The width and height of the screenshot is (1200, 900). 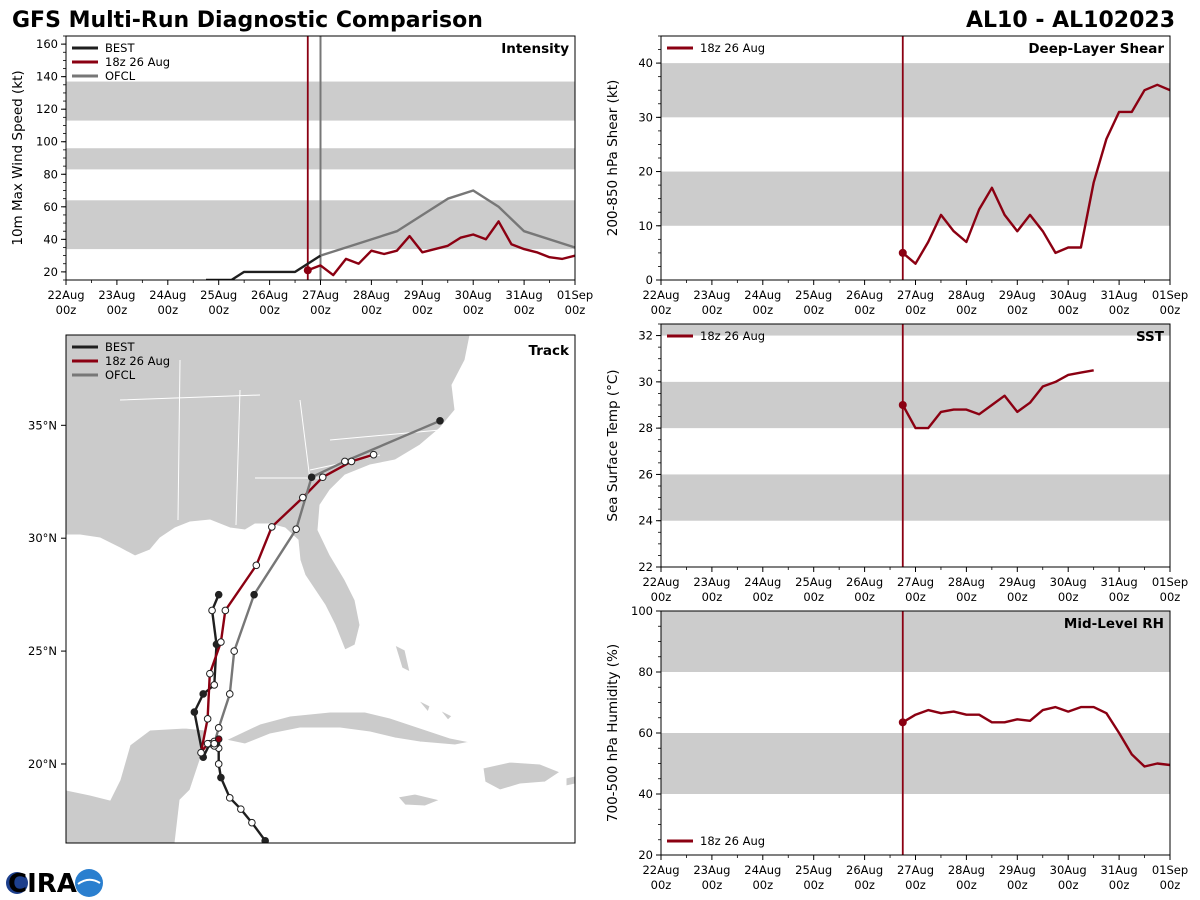 I want to click on map-puerto-rico, so click(x=570, y=781).